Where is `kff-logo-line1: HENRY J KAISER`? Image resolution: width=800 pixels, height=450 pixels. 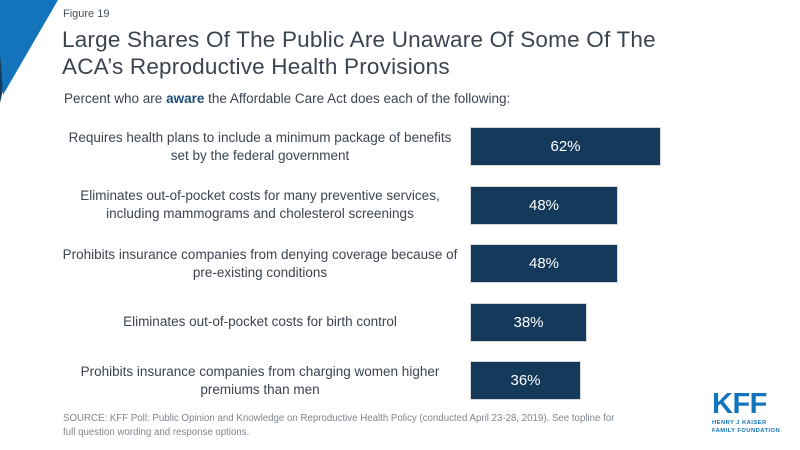
kff-logo-line1: HENRY J KAISER is located at coordinates (739, 423).